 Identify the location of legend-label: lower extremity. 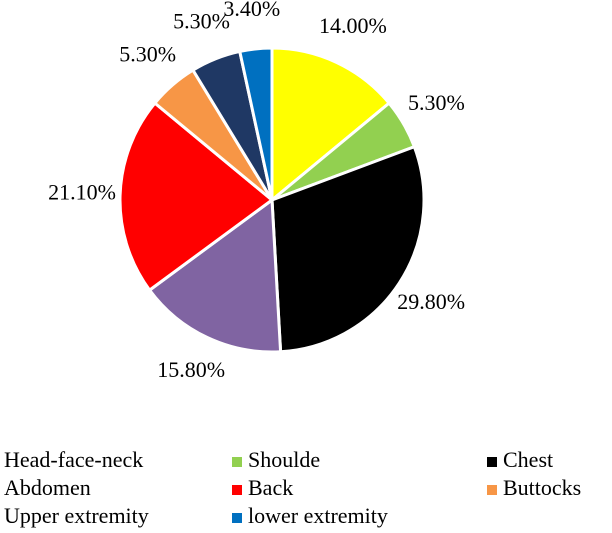
(318, 515).